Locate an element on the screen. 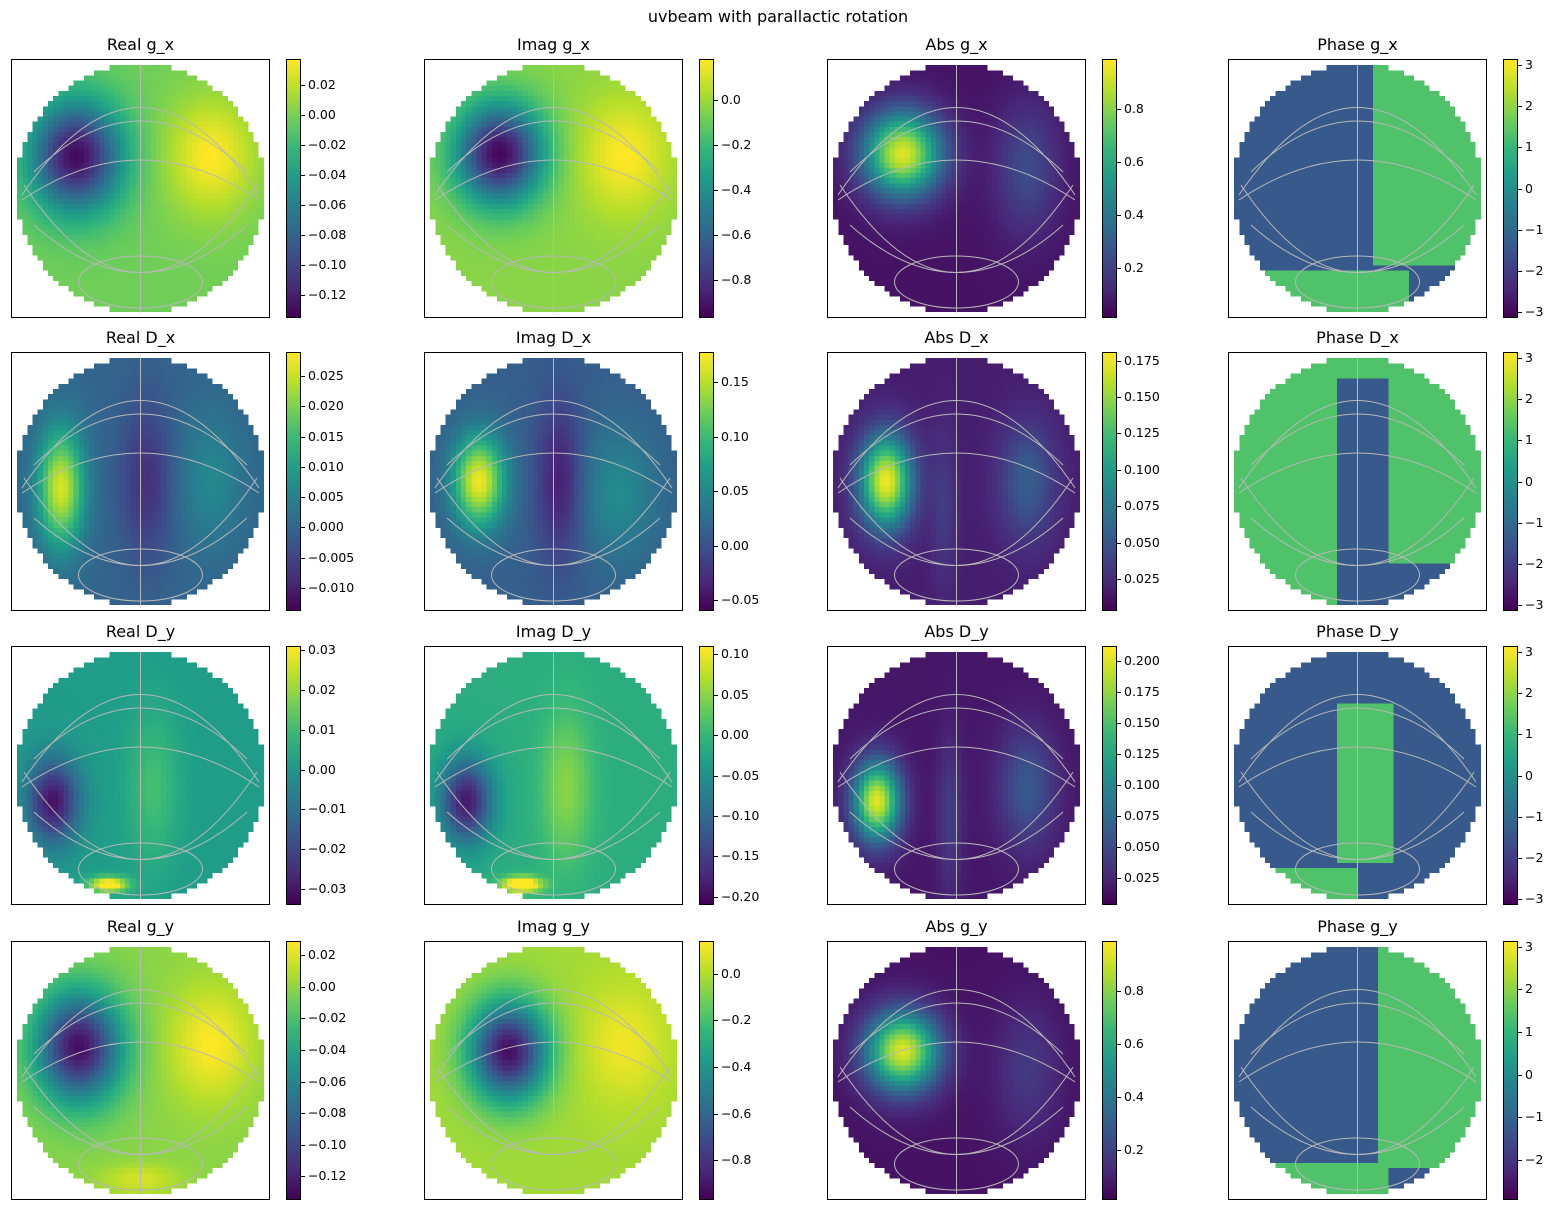 The height and width of the screenshot is (1211, 1556). panel-title-phase-g-y: Phase g_y is located at coordinates (1357, 926).